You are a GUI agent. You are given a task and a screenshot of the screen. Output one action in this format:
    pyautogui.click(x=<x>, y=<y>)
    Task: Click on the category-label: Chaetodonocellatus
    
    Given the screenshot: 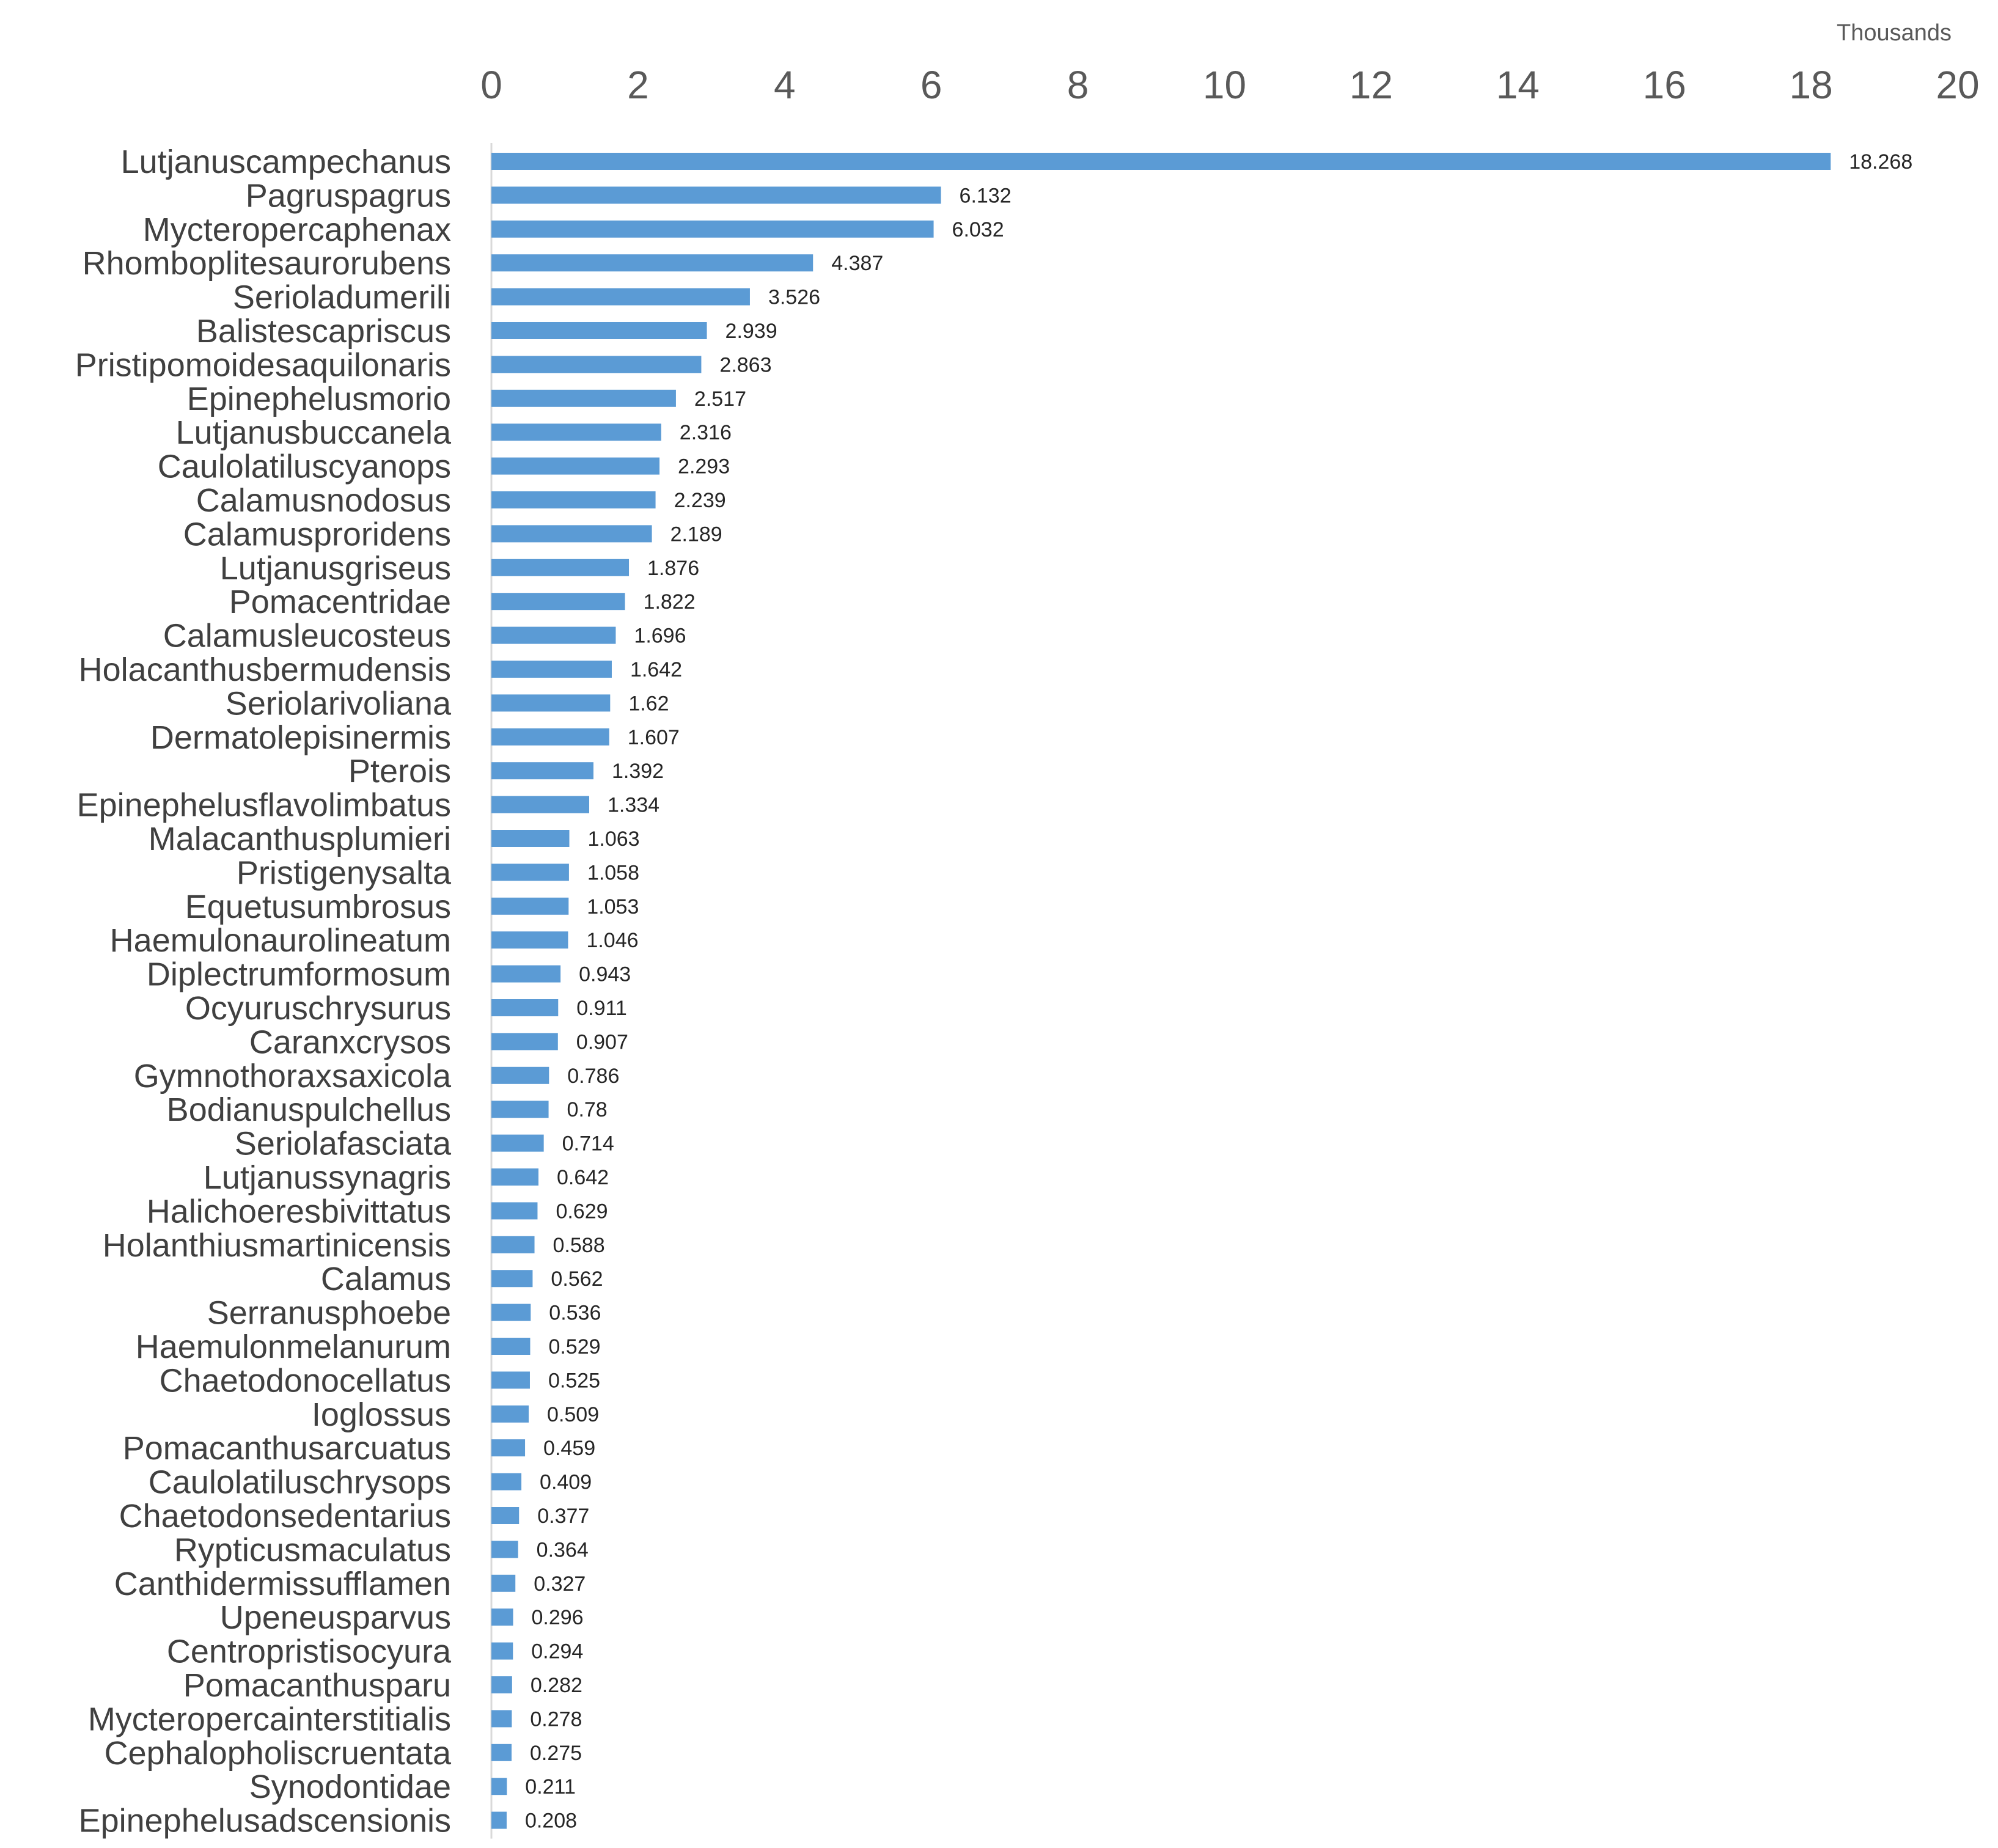 What is the action you would take?
    pyautogui.click(x=305, y=1380)
    